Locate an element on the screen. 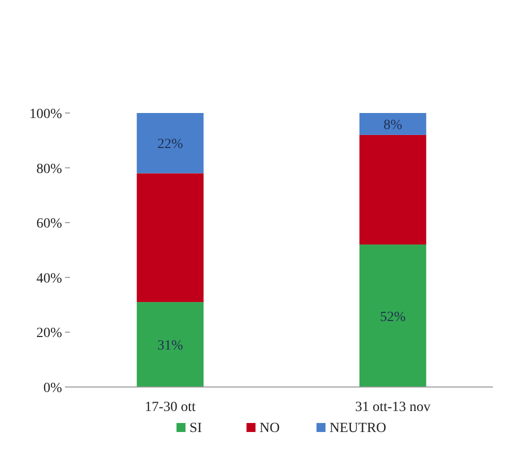  data-label: 8% is located at coordinates (392, 125).